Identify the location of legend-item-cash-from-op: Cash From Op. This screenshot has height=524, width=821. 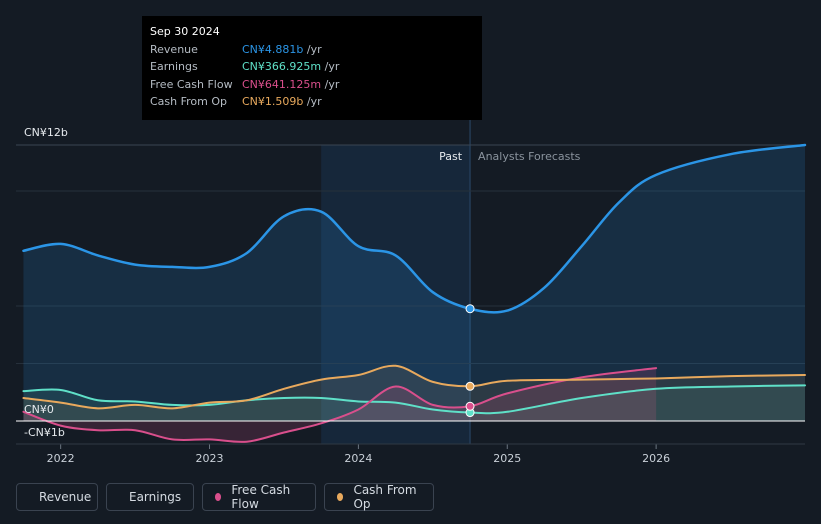
(379, 497).